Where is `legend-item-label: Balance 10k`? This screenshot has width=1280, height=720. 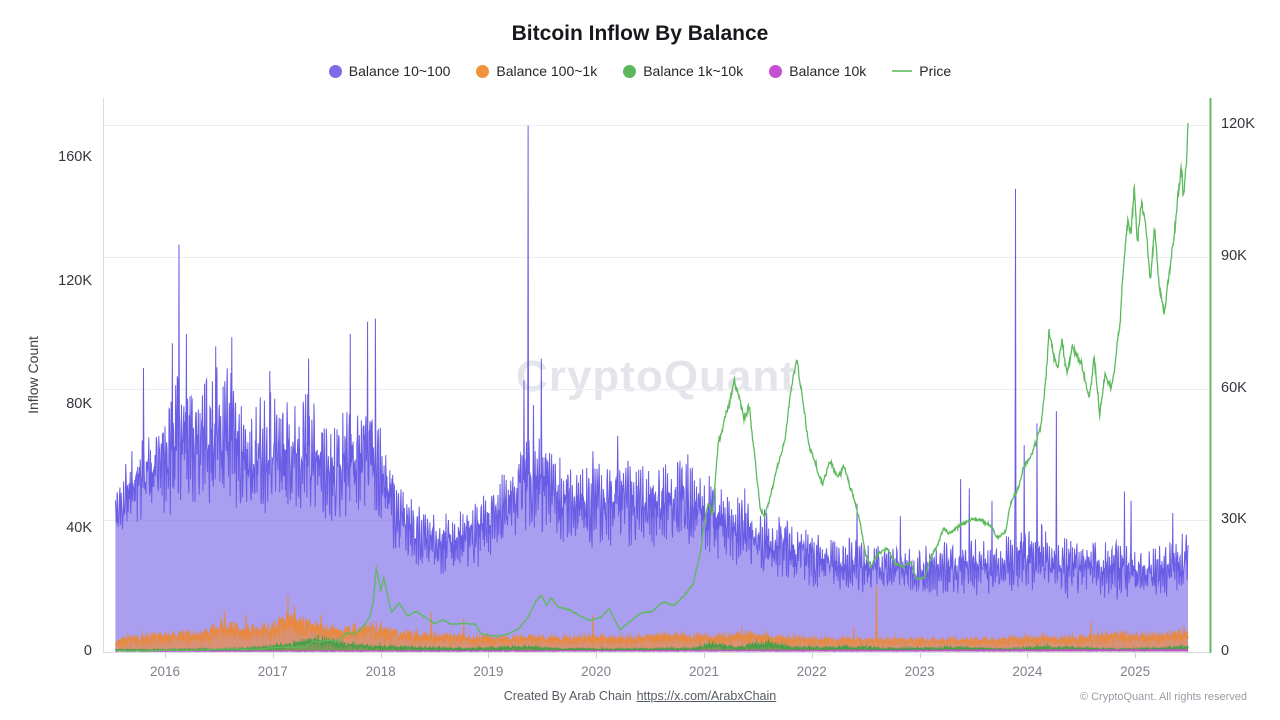
legend-item-label: Balance 10k is located at coordinates (828, 71).